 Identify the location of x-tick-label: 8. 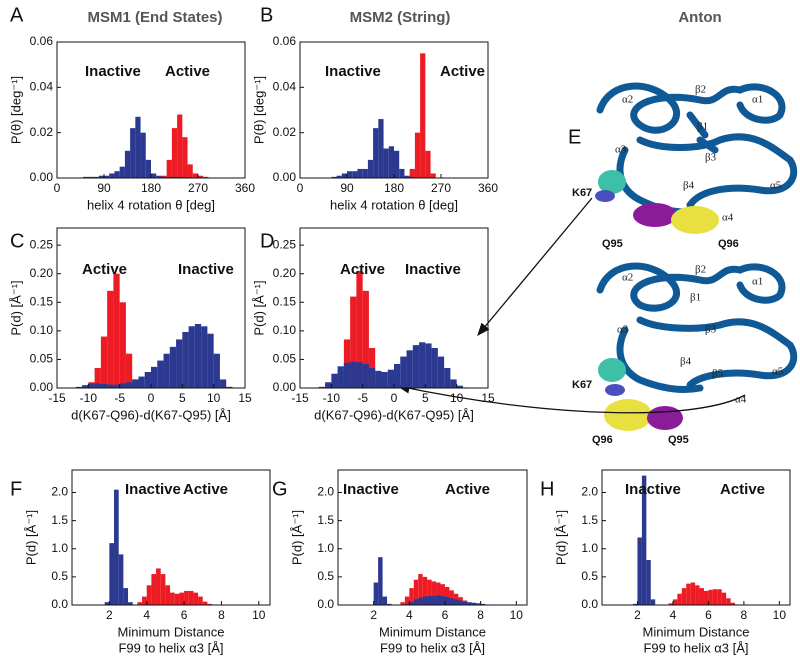
(221, 615).